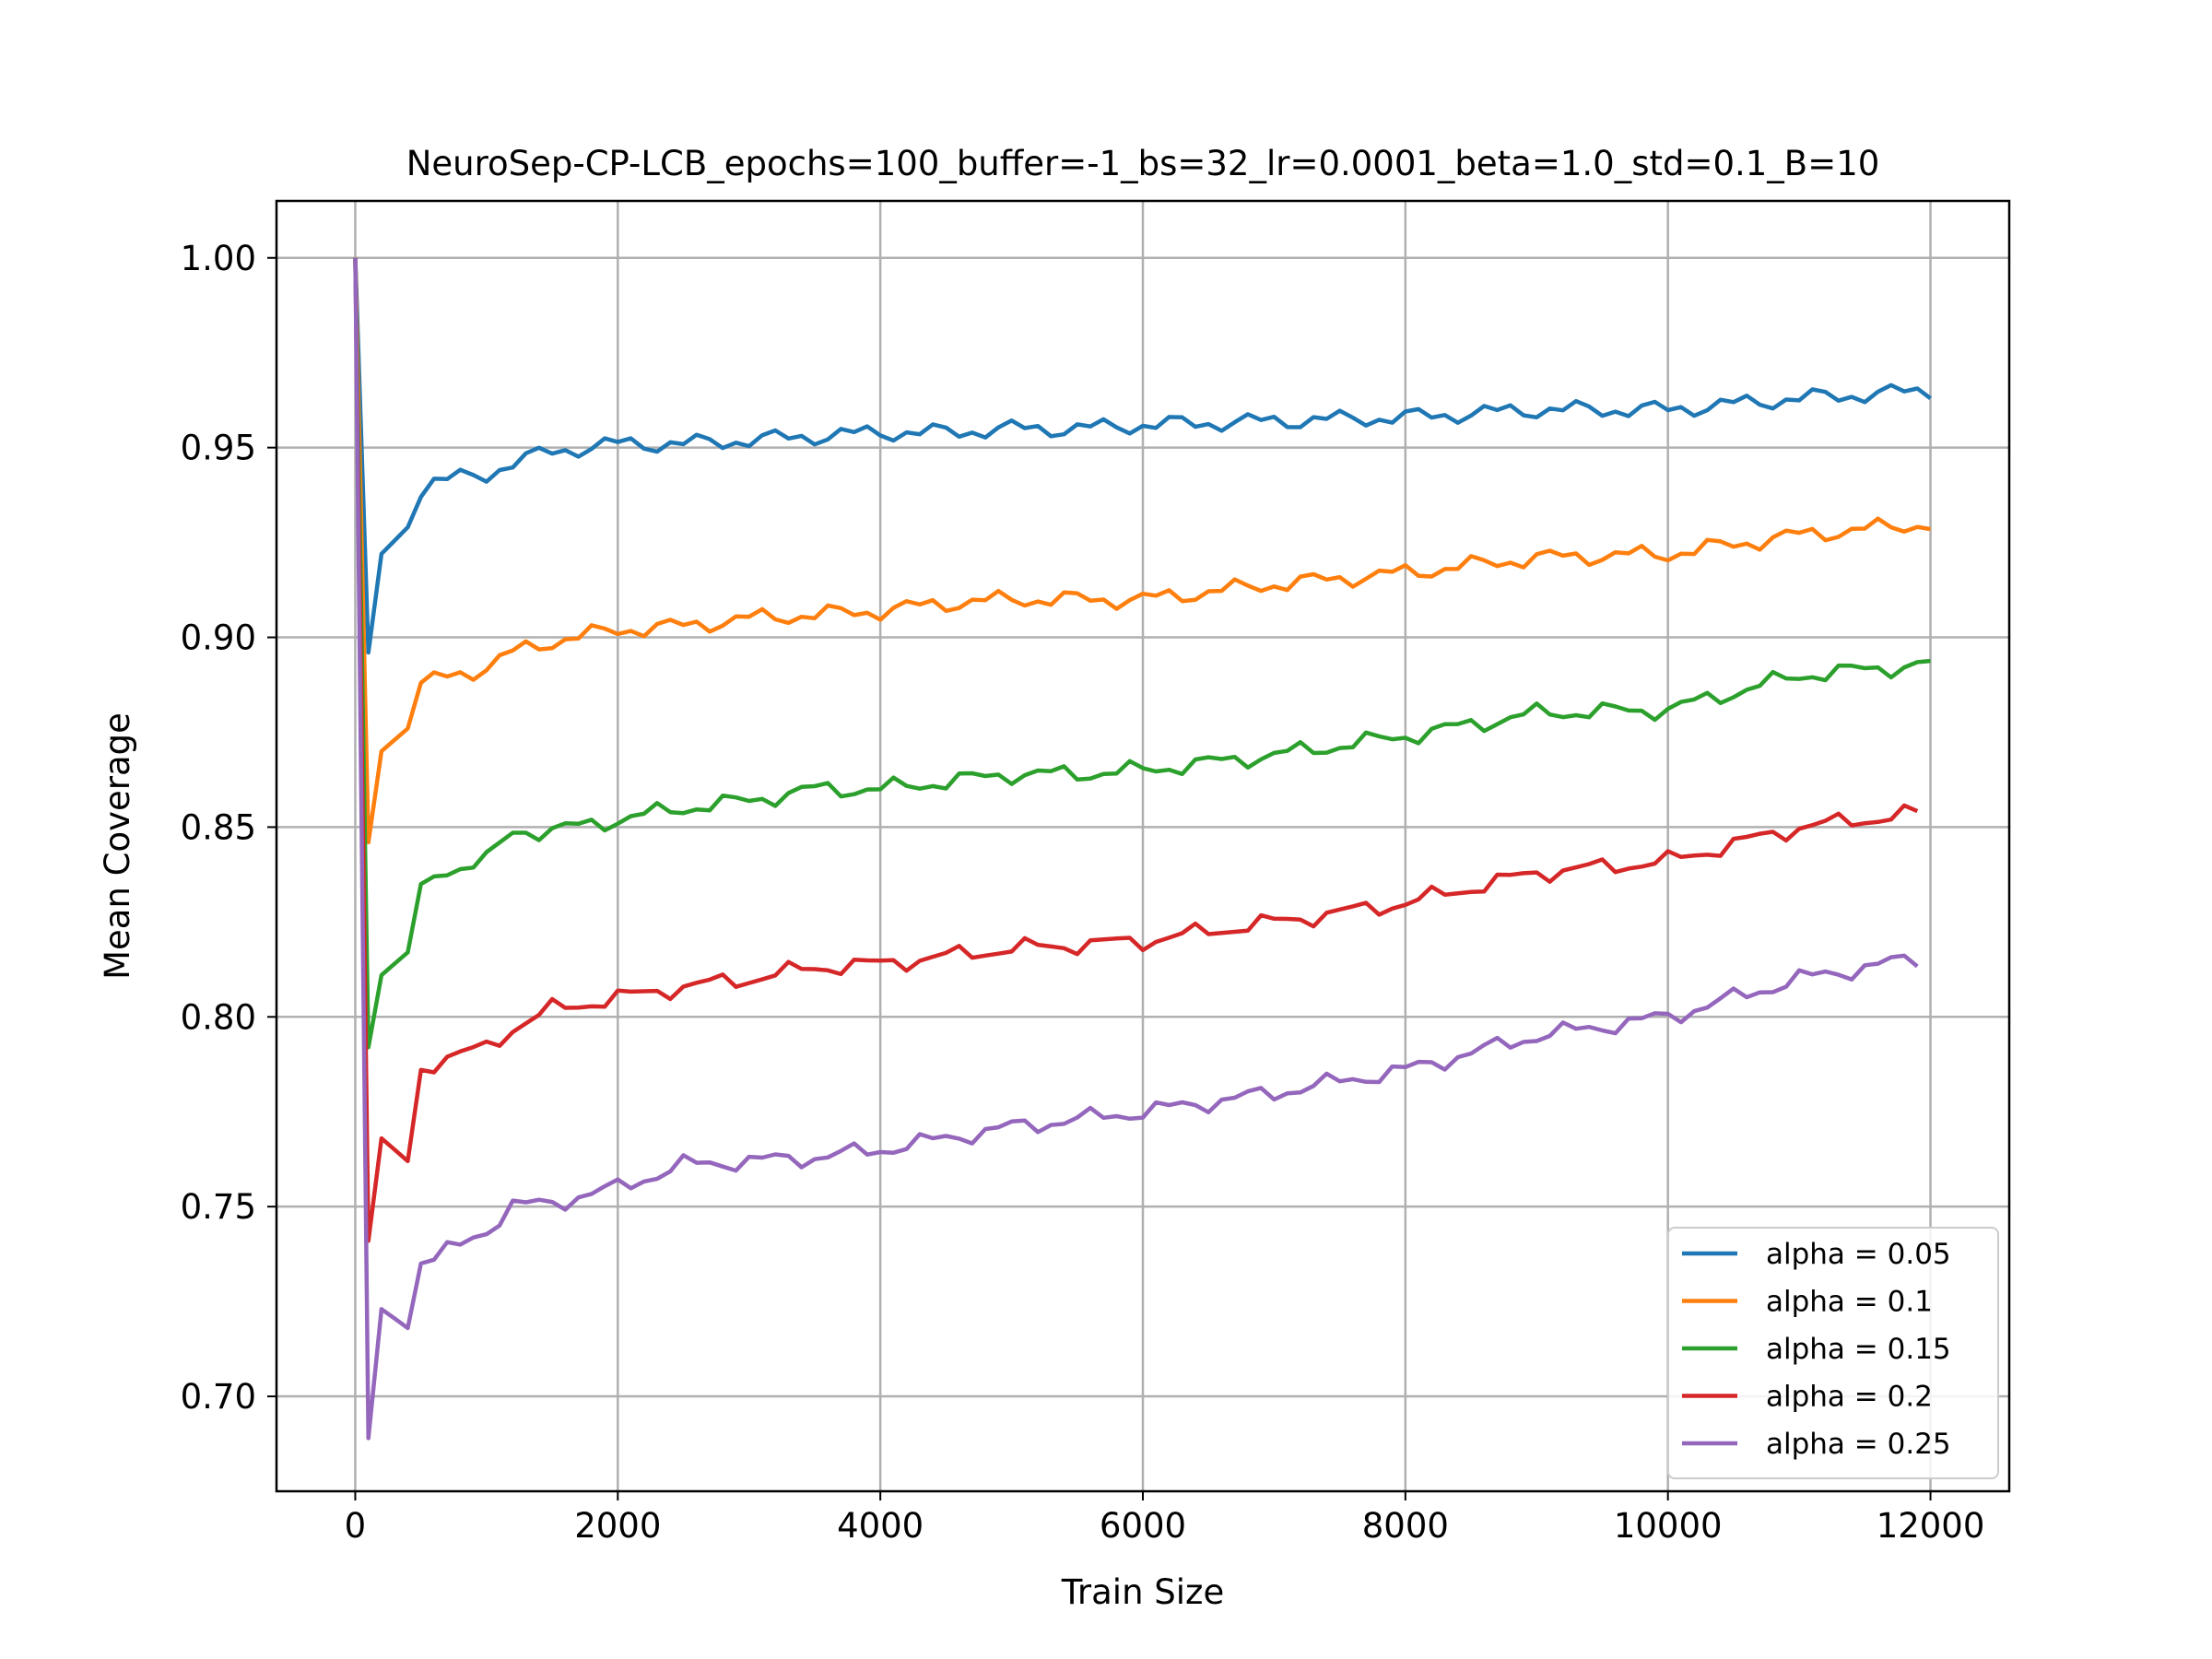 Image resolution: width=2212 pixels, height=1659 pixels. Describe the element at coordinates (117, 846) in the screenshot. I see `y-axis-label: Mean Coverage` at that location.